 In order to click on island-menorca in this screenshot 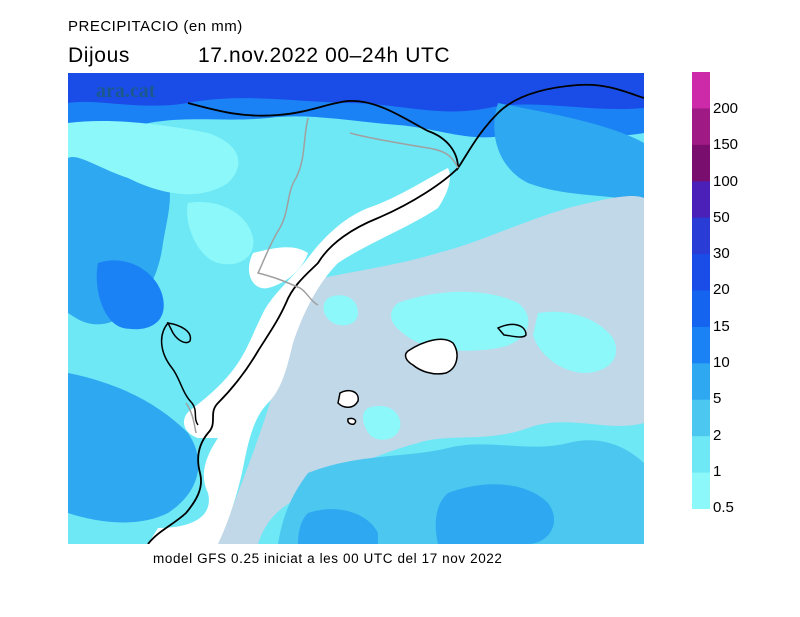, I will do `click(511, 330)`.